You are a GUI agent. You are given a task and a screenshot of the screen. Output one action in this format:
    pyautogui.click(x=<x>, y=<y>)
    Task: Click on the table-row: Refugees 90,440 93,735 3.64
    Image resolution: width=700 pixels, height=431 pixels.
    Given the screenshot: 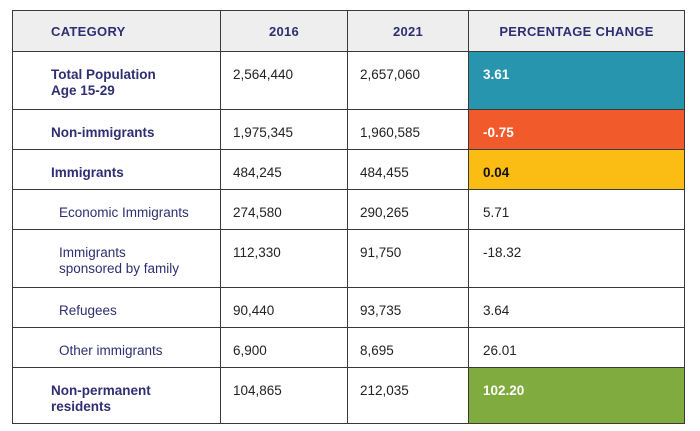 What is the action you would take?
    pyautogui.click(x=348, y=307)
    